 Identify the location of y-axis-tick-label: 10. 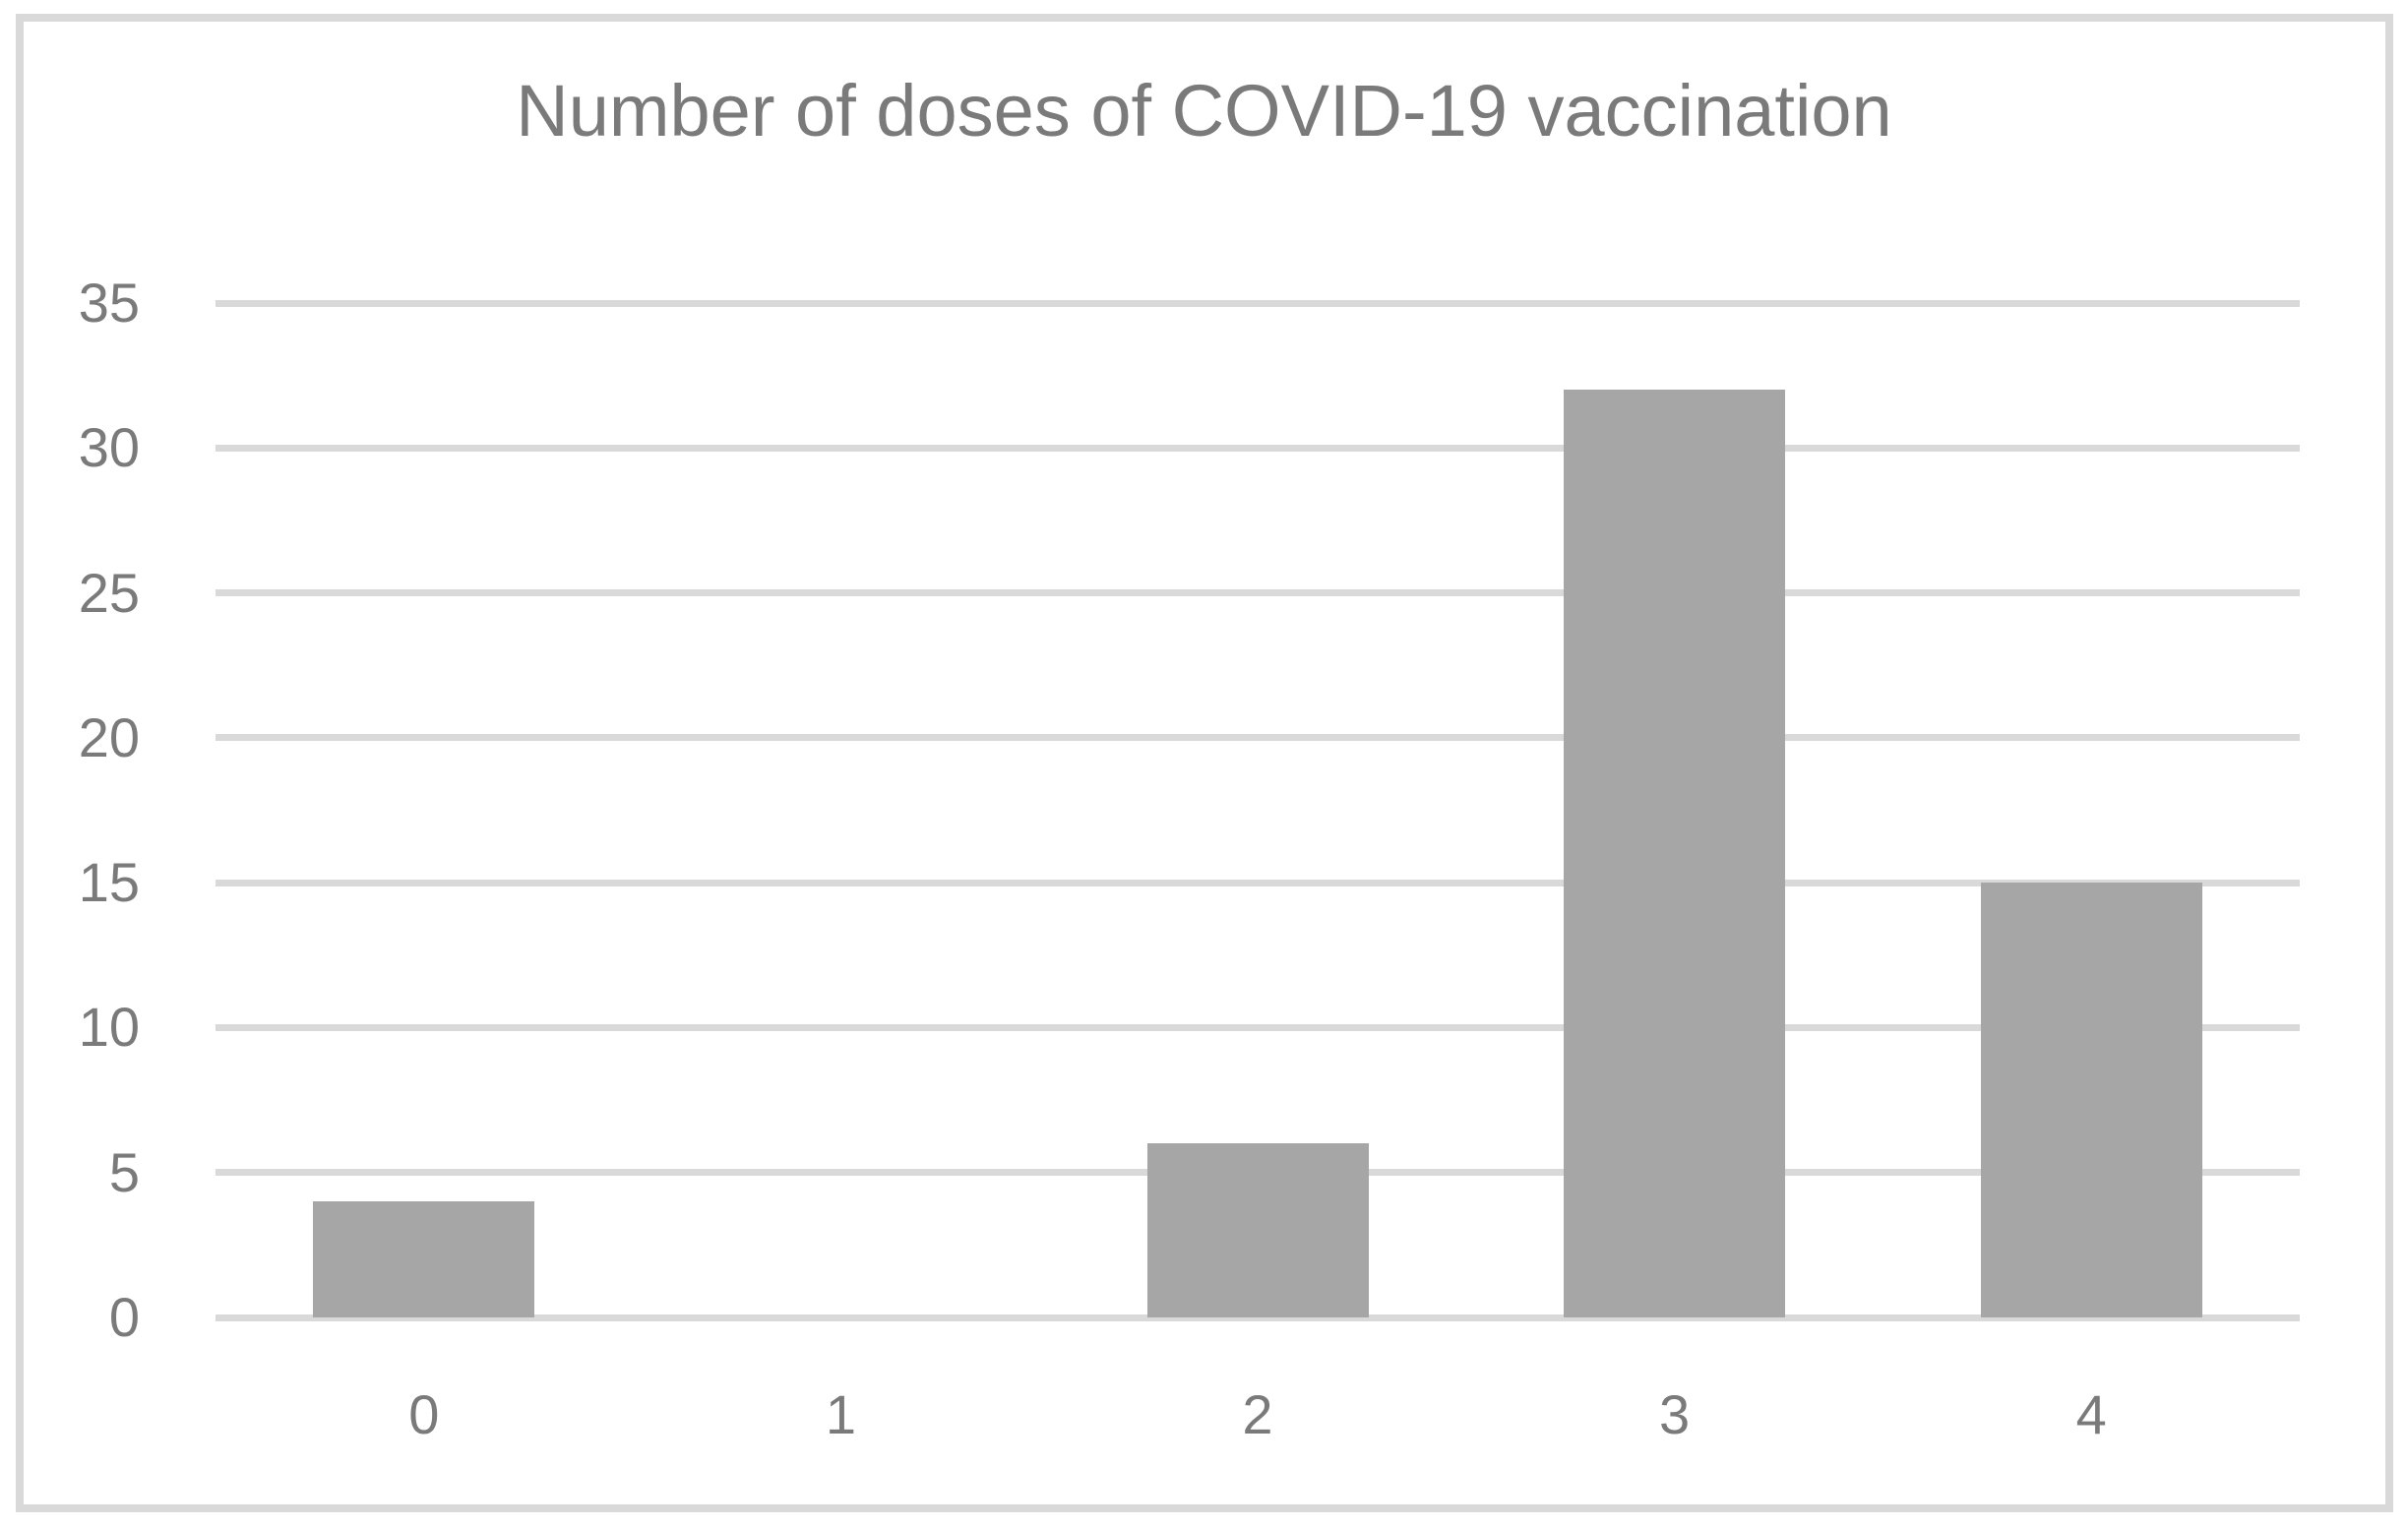
(109, 1027).